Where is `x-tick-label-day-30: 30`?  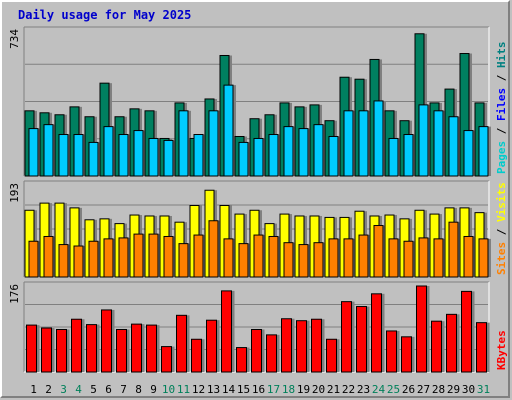 x-tick-label-day-30: 30 is located at coordinates (468, 389).